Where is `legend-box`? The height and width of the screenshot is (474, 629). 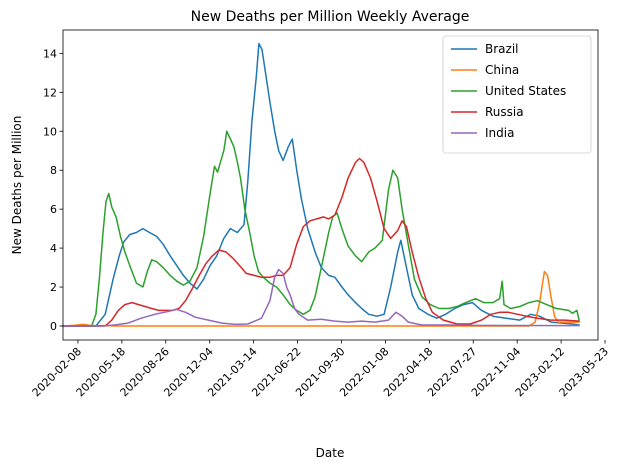
legend-box is located at coordinates (517, 94).